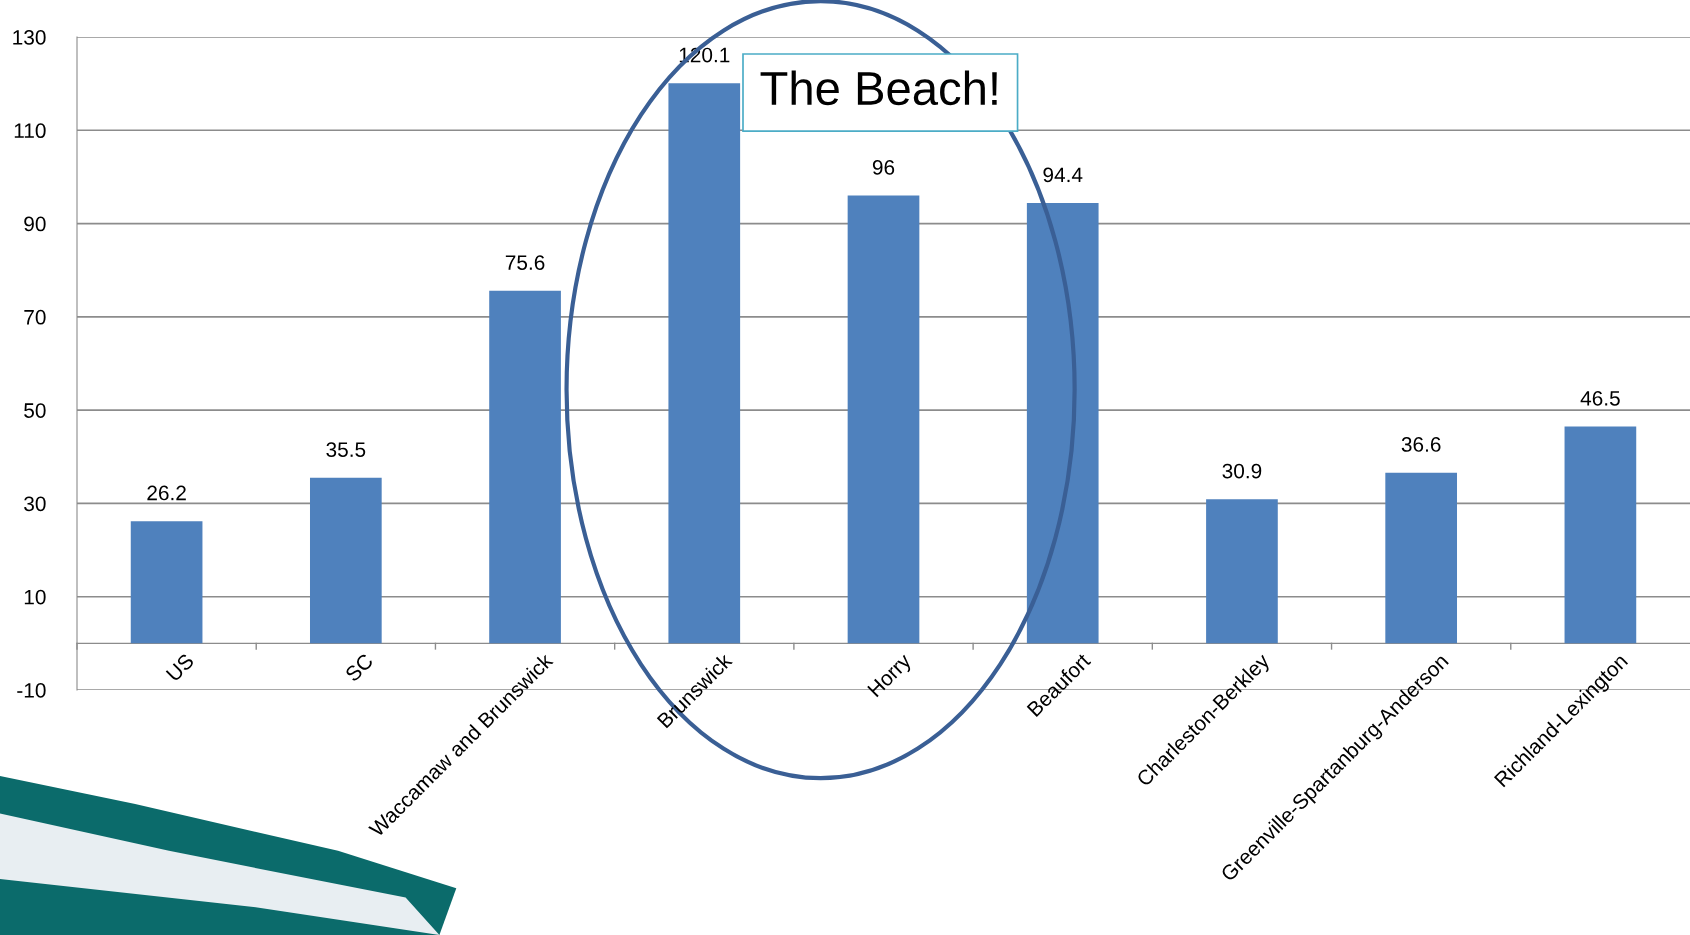 The height and width of the screenshot is (935, 1690). Describe the element at coordinates (35, 410) in the screenshot. I see `y-tick-label: 50` at that location.